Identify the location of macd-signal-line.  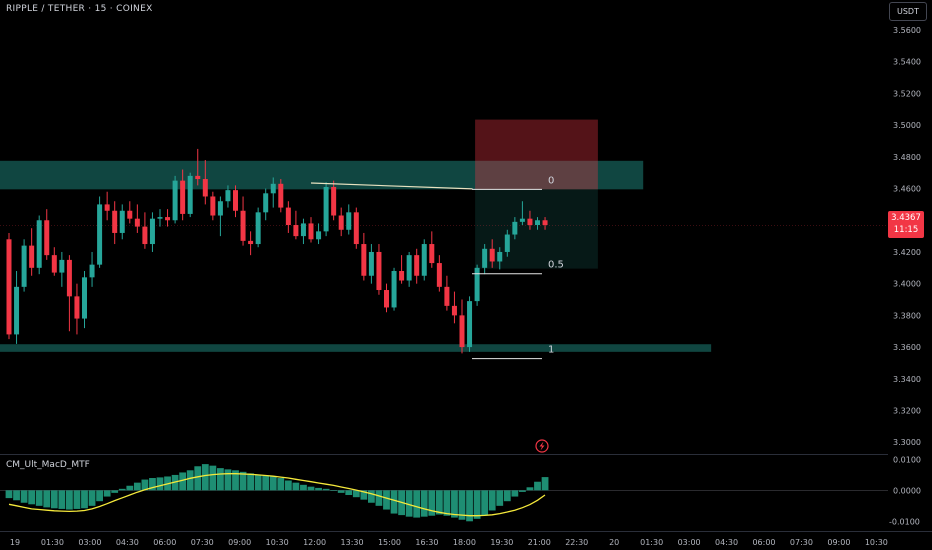
(277, 495).